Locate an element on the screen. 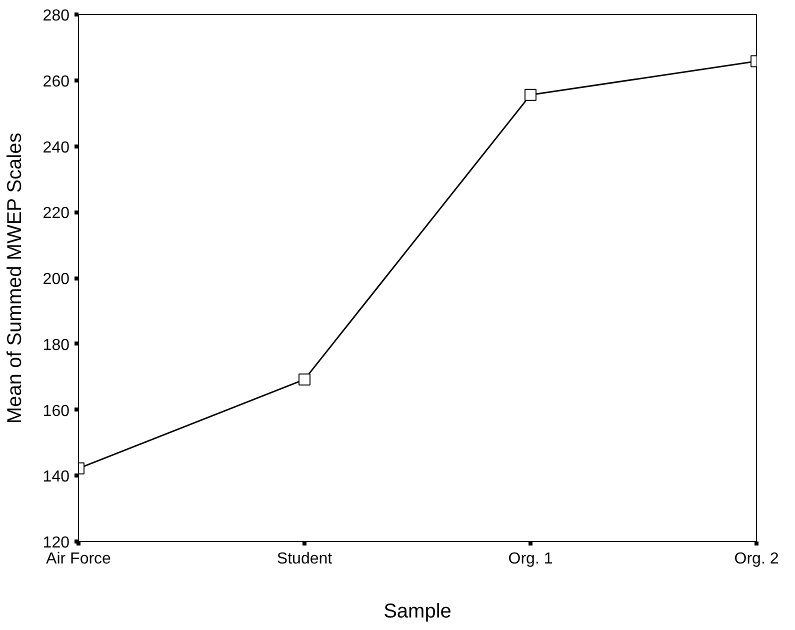  x-tick-label: Org. 2 is located at coordinates (756, 559).